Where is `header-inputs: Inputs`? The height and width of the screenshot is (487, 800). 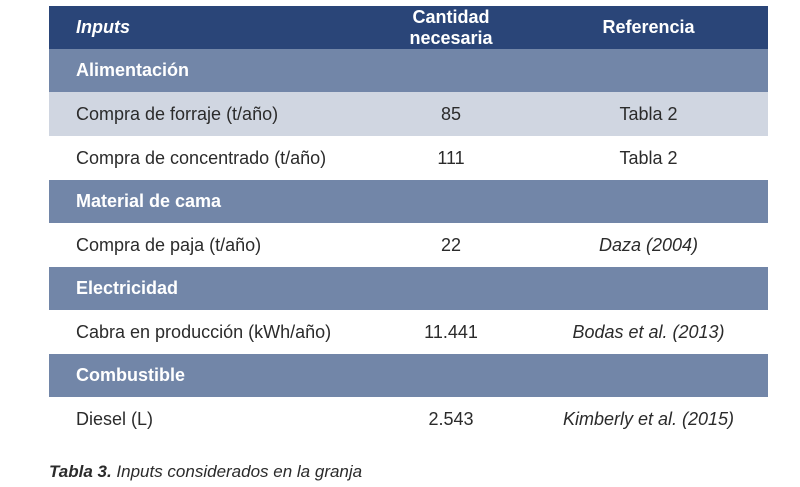 header-inputs: Inputs is located at coordinates (103, 27).